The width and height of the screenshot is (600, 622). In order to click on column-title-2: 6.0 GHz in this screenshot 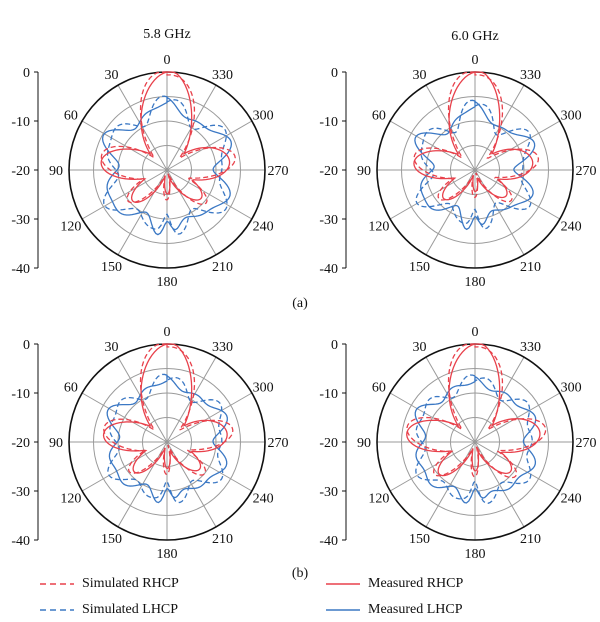, I will do `click(474, 36)`.